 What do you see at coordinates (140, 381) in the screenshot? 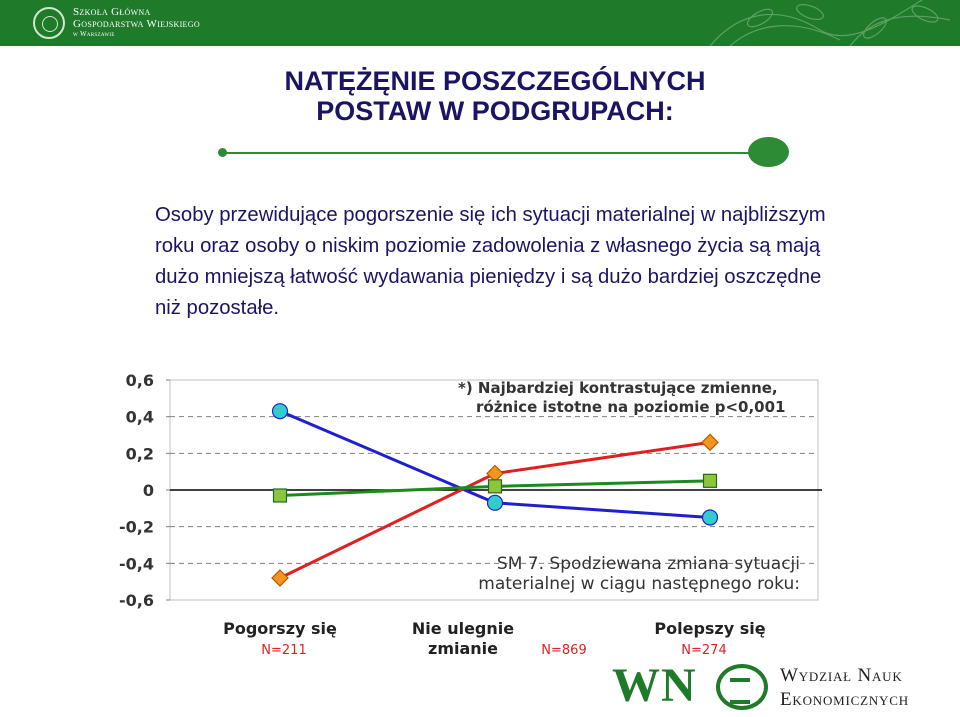
I see `y-tick-label: 0,6` at bounding box center [140, 381].